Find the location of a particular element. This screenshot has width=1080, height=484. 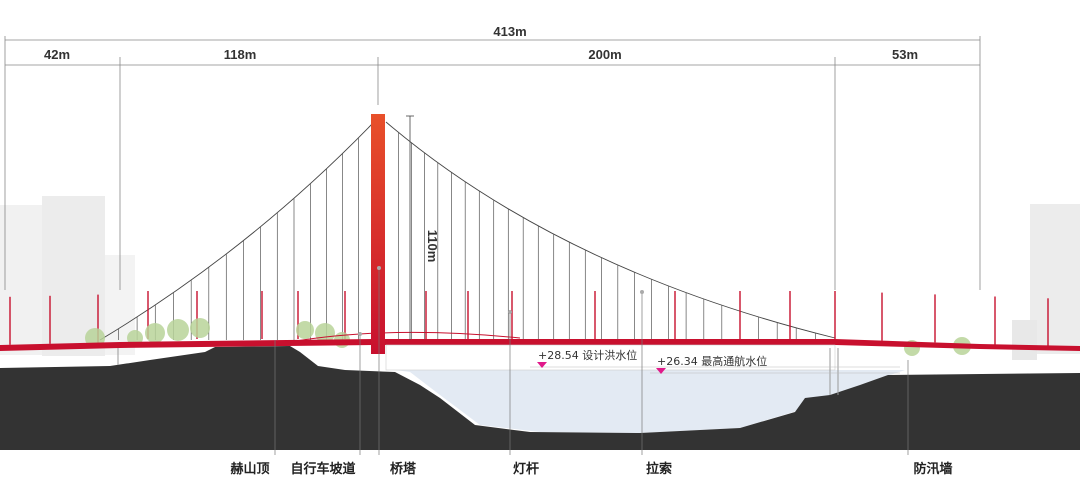

piers is located at coordinates (478, 371).